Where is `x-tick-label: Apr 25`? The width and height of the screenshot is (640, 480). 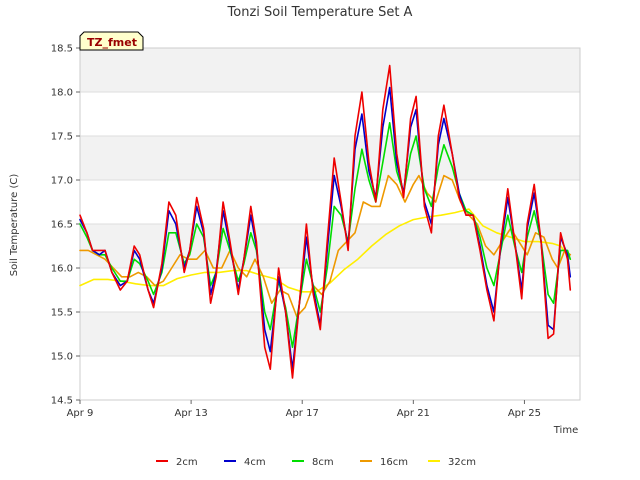
x-tick-label: Apr 25 is located at coordinates (524, 413).